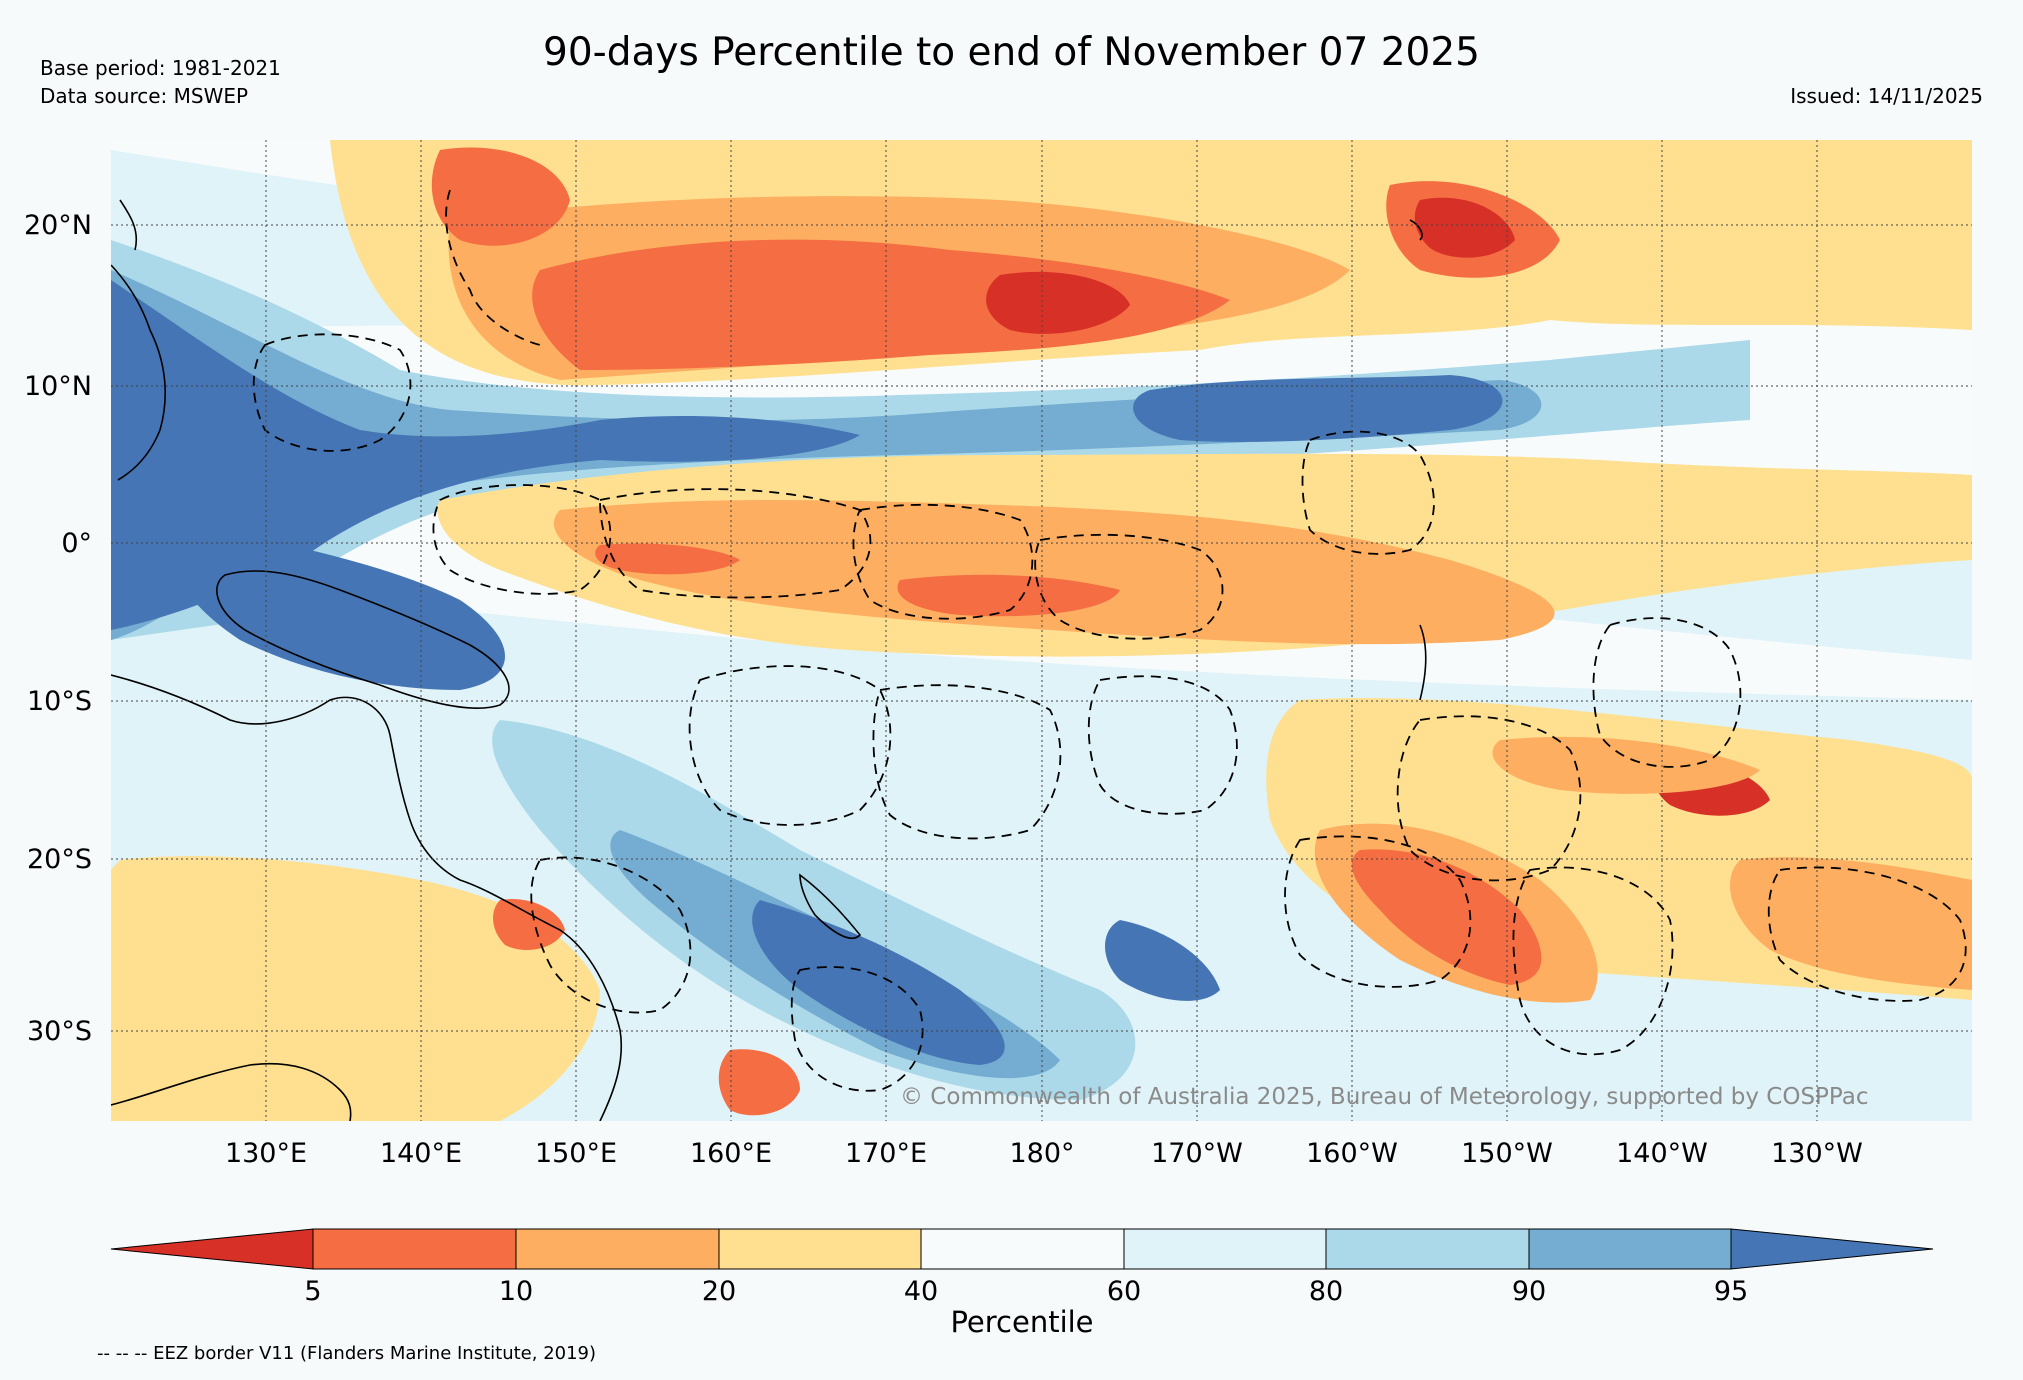  What do you see at coordinates (58, 386) in the screenshot?
I see `lat-label: 10°N` at bounding box center [58, 386].